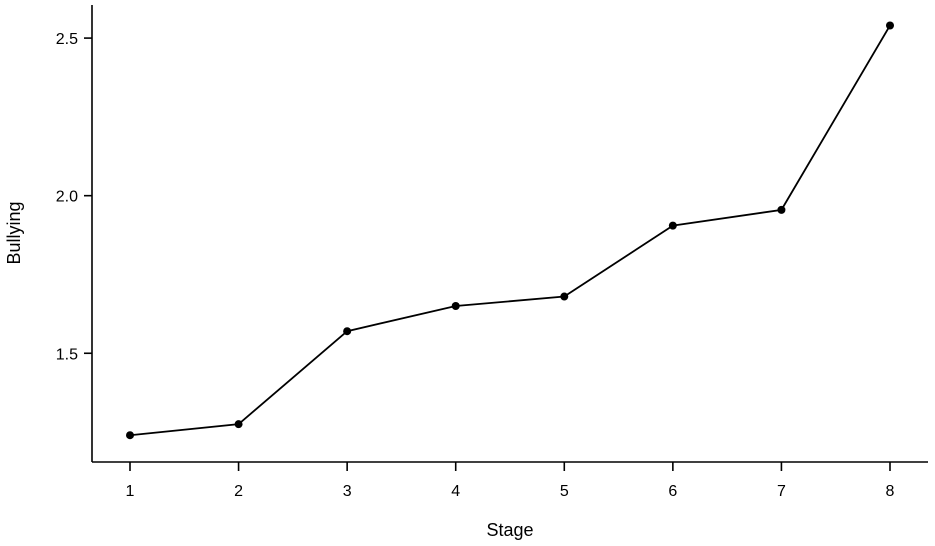  What do you see at coordinates (455, 491) in the screenshot?
I see `x-tick-label: 4` at bounding box center [455, 491].